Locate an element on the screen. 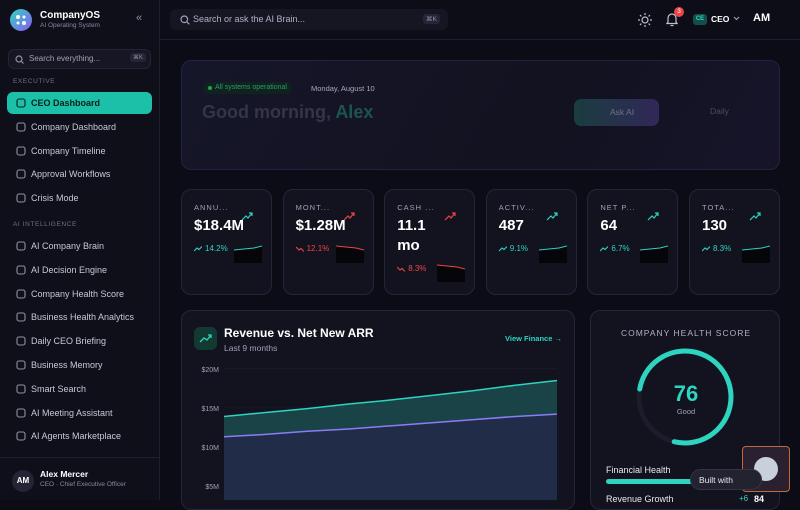  kpi-card: TOTA... 130 8.3% is located at coordinates (734, 242).